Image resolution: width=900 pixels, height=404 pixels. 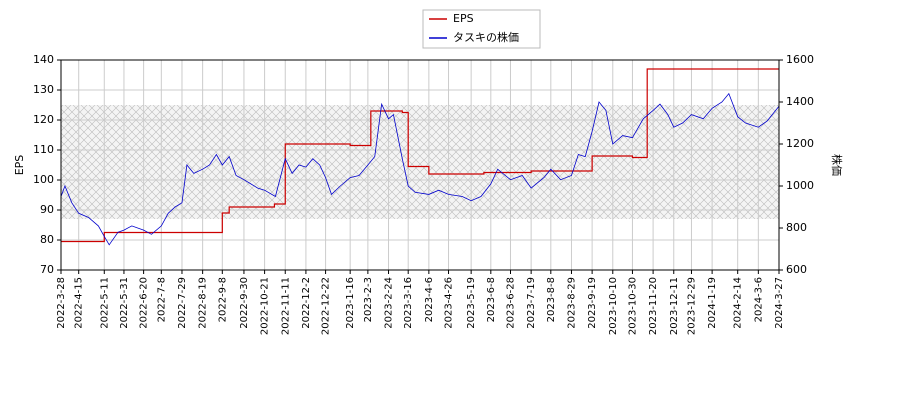 I want to click on y-tick-label: 120, so click(x=43, y=119).